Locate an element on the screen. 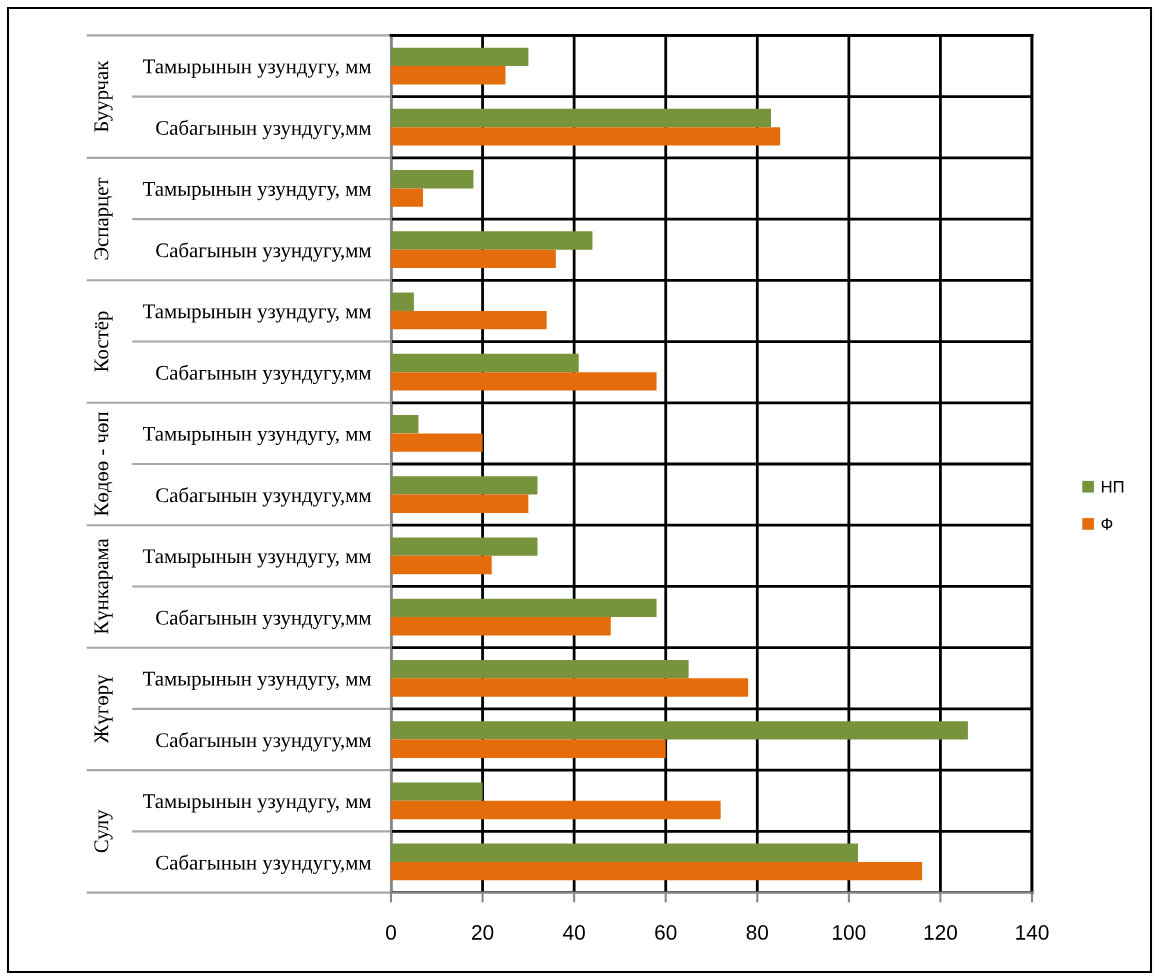 The image size is (1159, 980). x-tick-label: 120 is located at coordinates (940, 932).